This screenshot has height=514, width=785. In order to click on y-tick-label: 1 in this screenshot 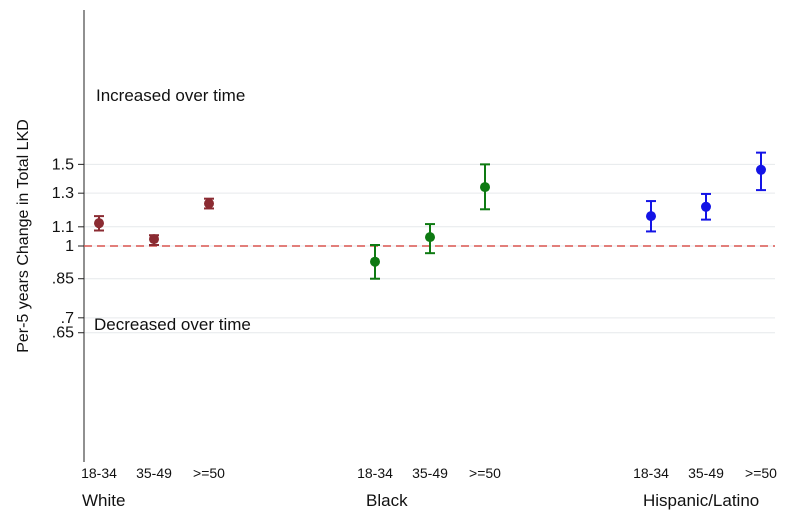, I will do `click(69, 246)`.